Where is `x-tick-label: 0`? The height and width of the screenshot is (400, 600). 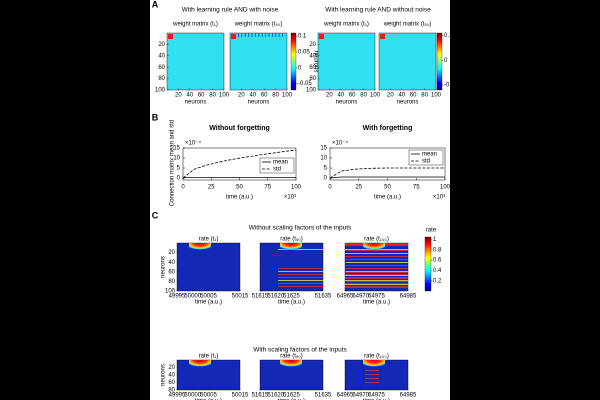
x-tick-label: 0 is located at coordinates (183, 188).